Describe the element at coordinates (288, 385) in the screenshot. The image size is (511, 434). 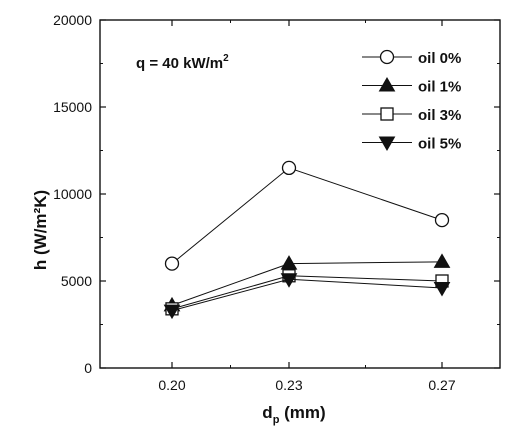
I see `x-tick-label: 0.23` at that location.